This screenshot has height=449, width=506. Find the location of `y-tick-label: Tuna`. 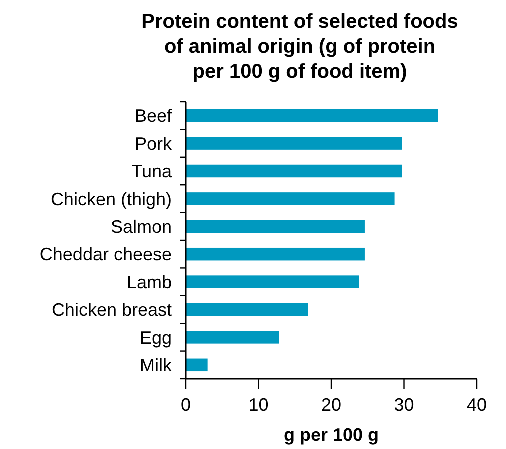

y-tick-label: Tuna is located at coordinates (152, 172).